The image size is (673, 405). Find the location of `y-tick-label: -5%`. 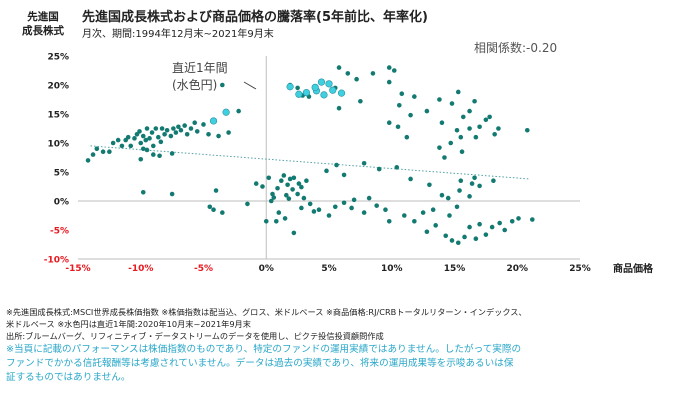

y-tick-label: -5% is located at coordinates (59, 232).